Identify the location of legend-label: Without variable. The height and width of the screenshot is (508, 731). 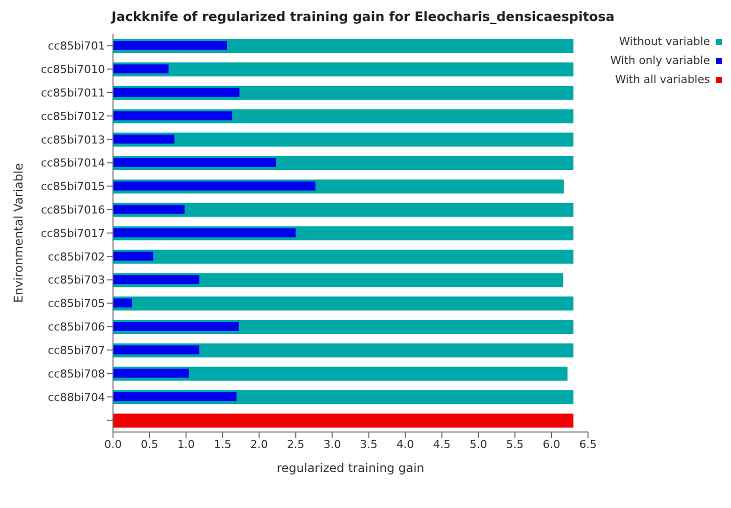
(664, 41).